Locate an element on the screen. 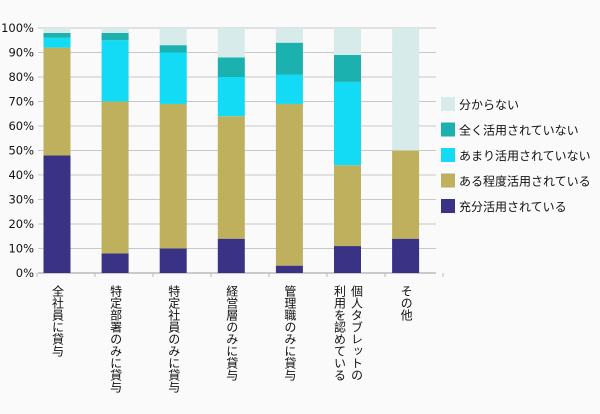 This screenshot has width=600, height=414. category-label: 経営層のみに貸与 is located at coordinates (231, 333).